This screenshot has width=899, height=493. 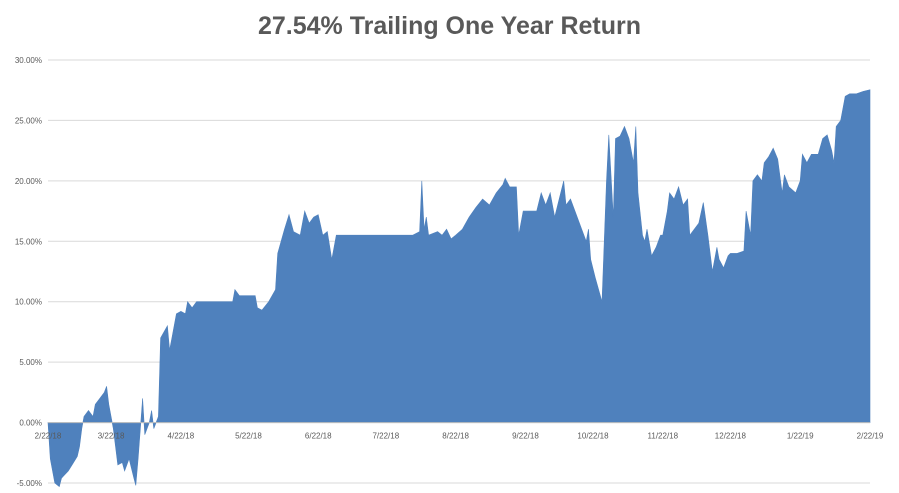 What do you see at coordinates (28, 241) in the screenshot?
I see `y-tick-label: 15.00%` at bounding box center [28, 241].